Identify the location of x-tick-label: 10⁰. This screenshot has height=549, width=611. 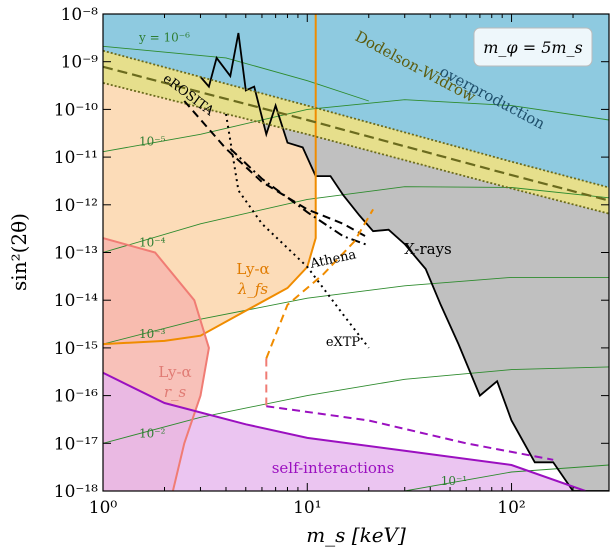
(103, 508).